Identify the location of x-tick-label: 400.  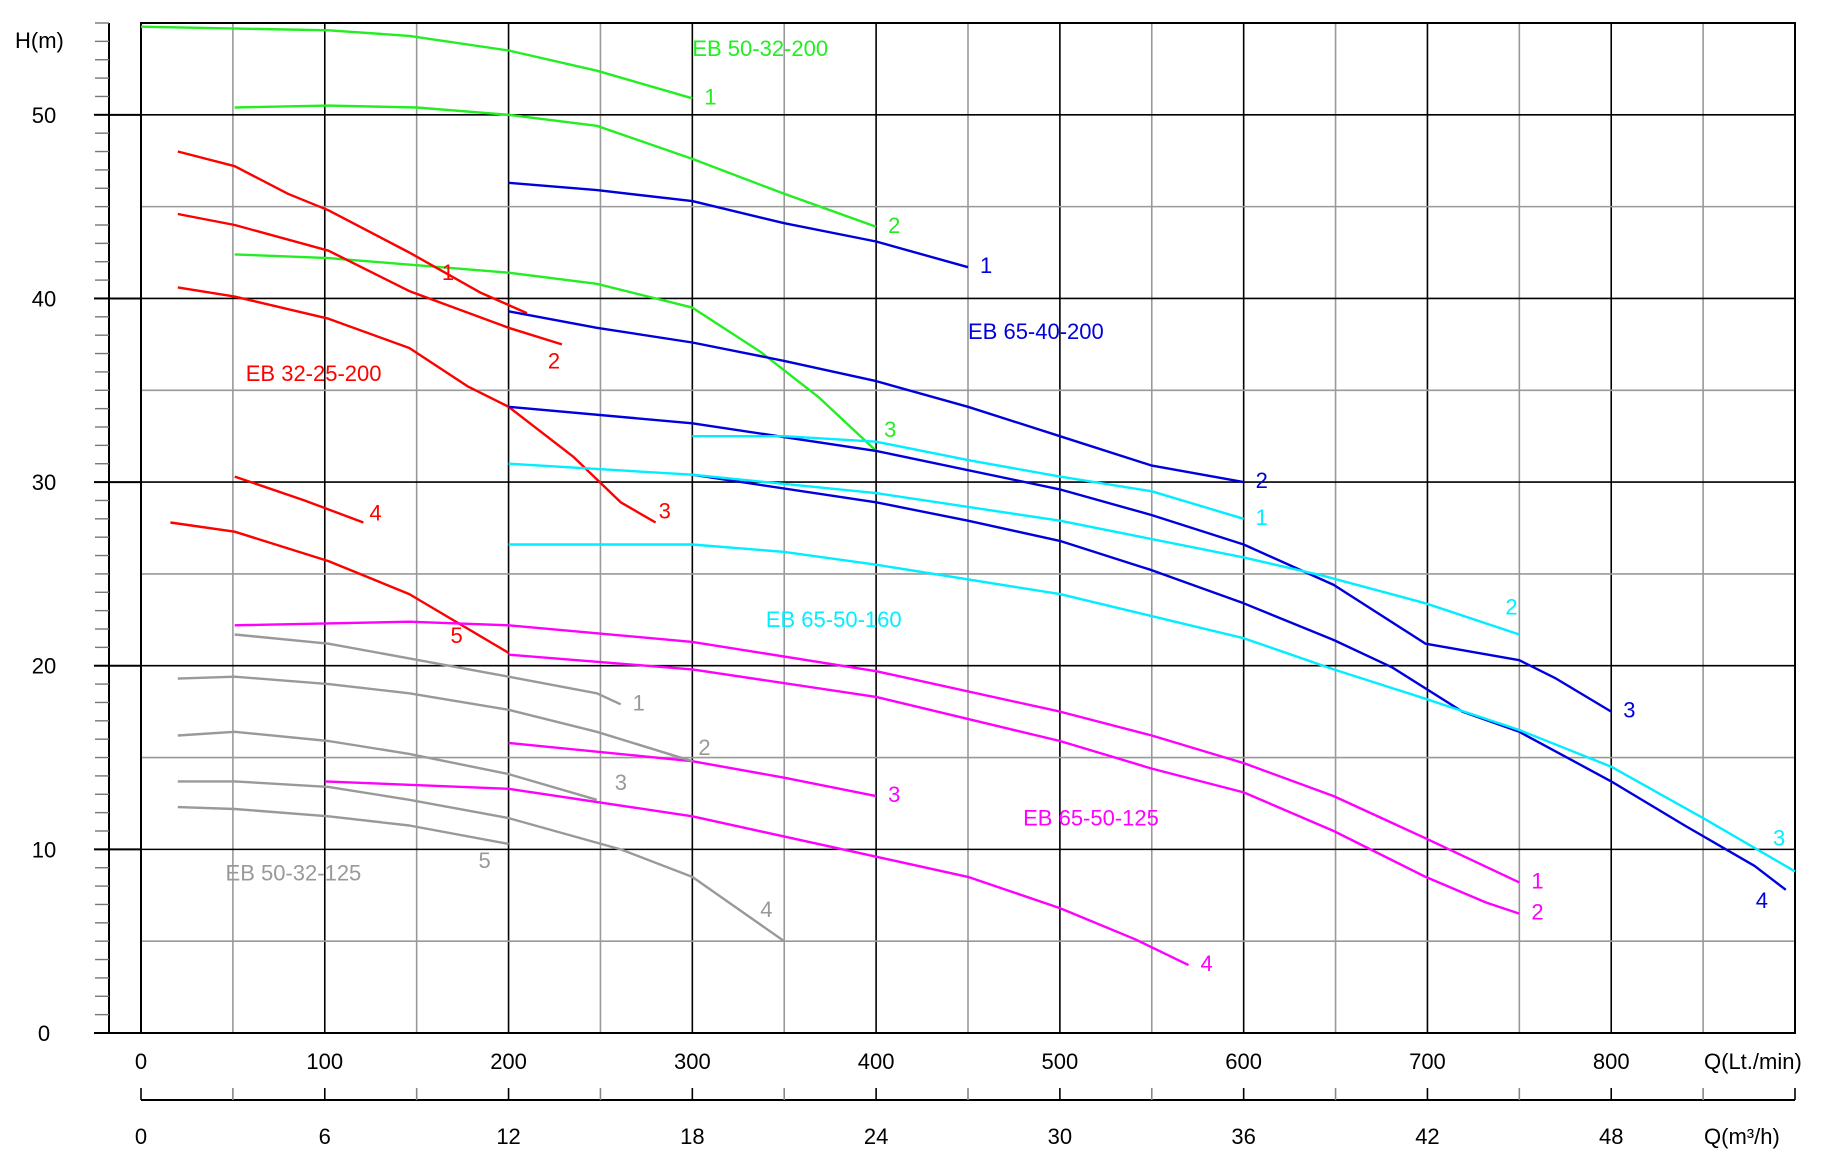
(876, 1061).